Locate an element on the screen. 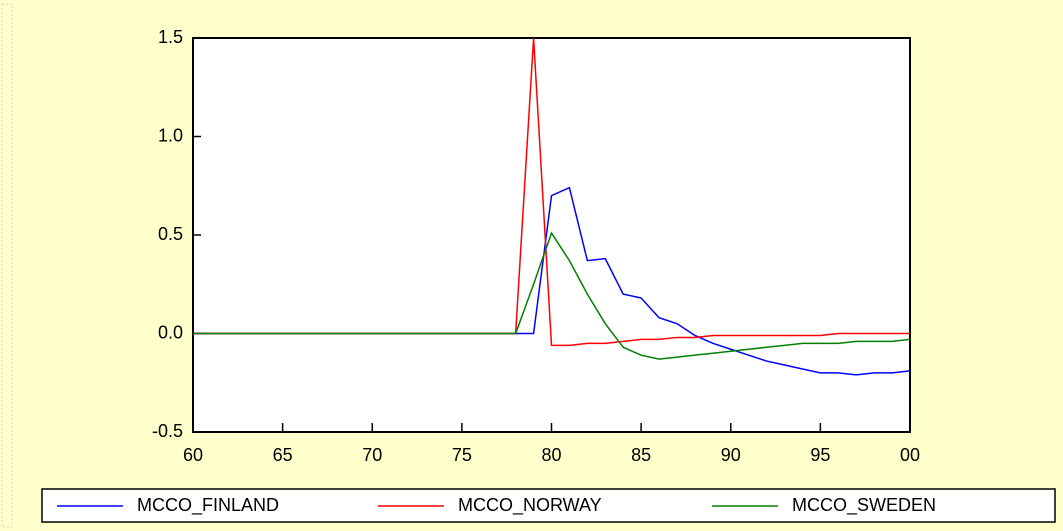  side-strip is located at coordinates (7, 265).